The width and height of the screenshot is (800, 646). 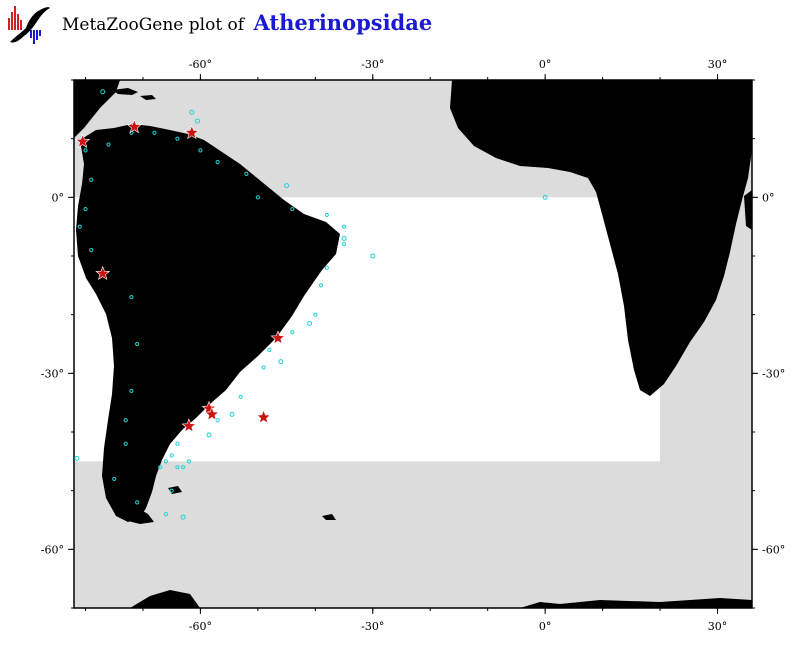 What do you see at coordinates (748, 210) in the screenshot?
I see `land-madagascar` at bounding box center [748, 210].